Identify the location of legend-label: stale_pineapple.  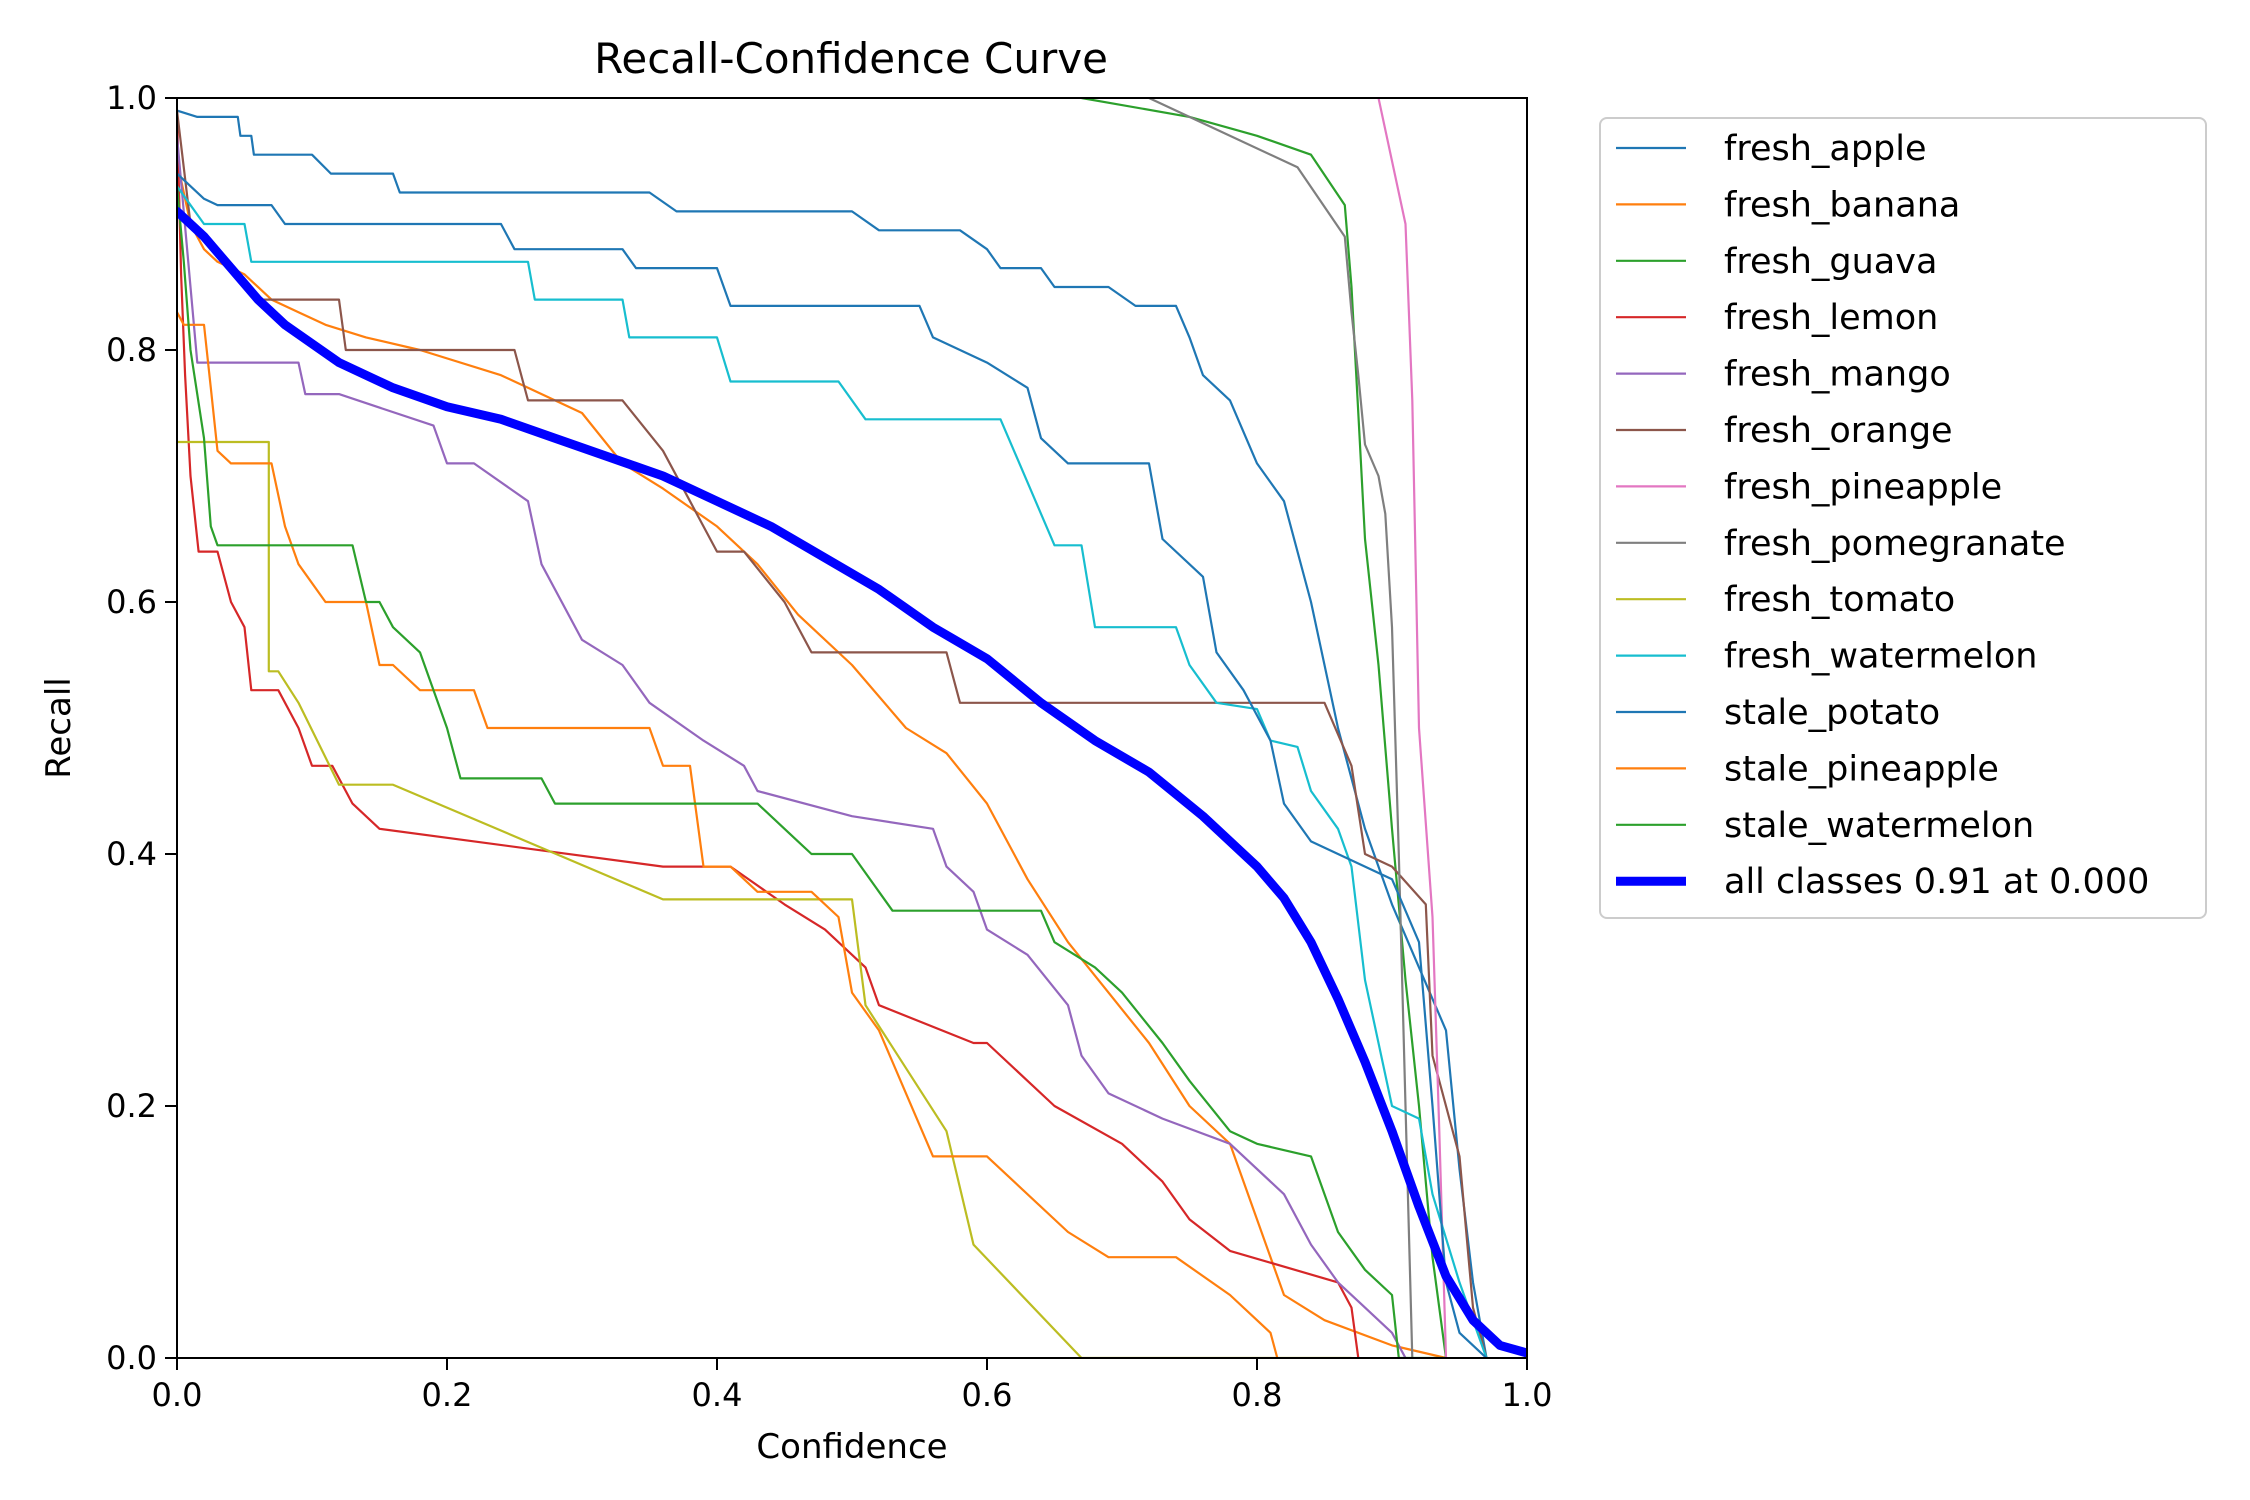
(1861, 769).